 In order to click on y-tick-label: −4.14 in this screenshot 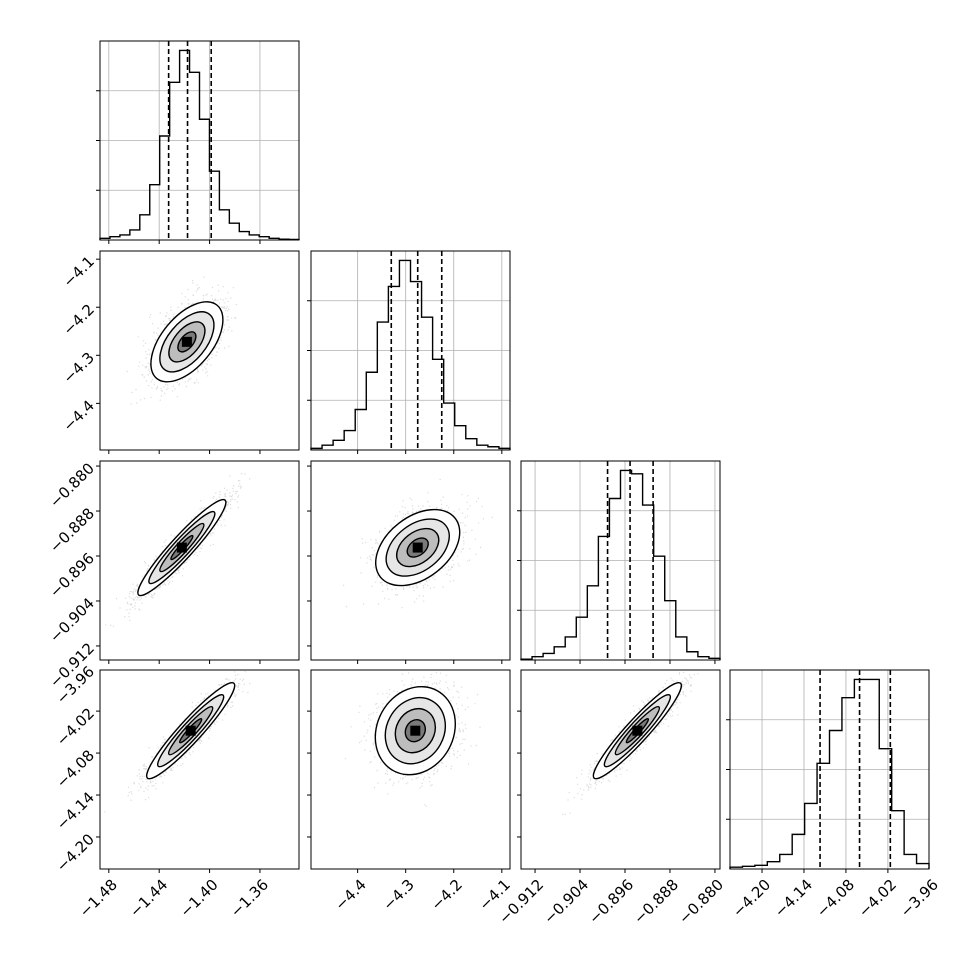, I will do `click(75, 810)`.